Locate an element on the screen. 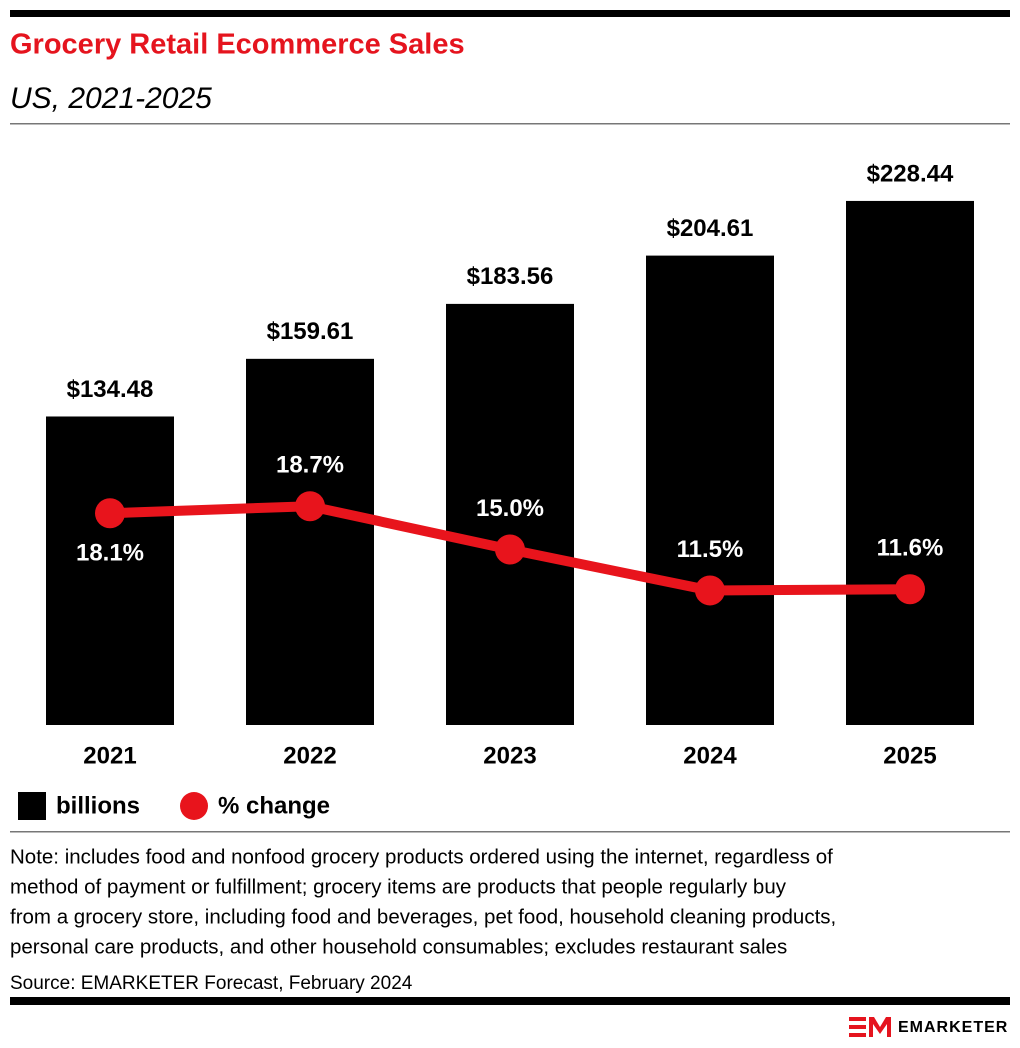 This screenshot has width=1020, height=1048. legend-label: billions is located at coordinates (98, 805).